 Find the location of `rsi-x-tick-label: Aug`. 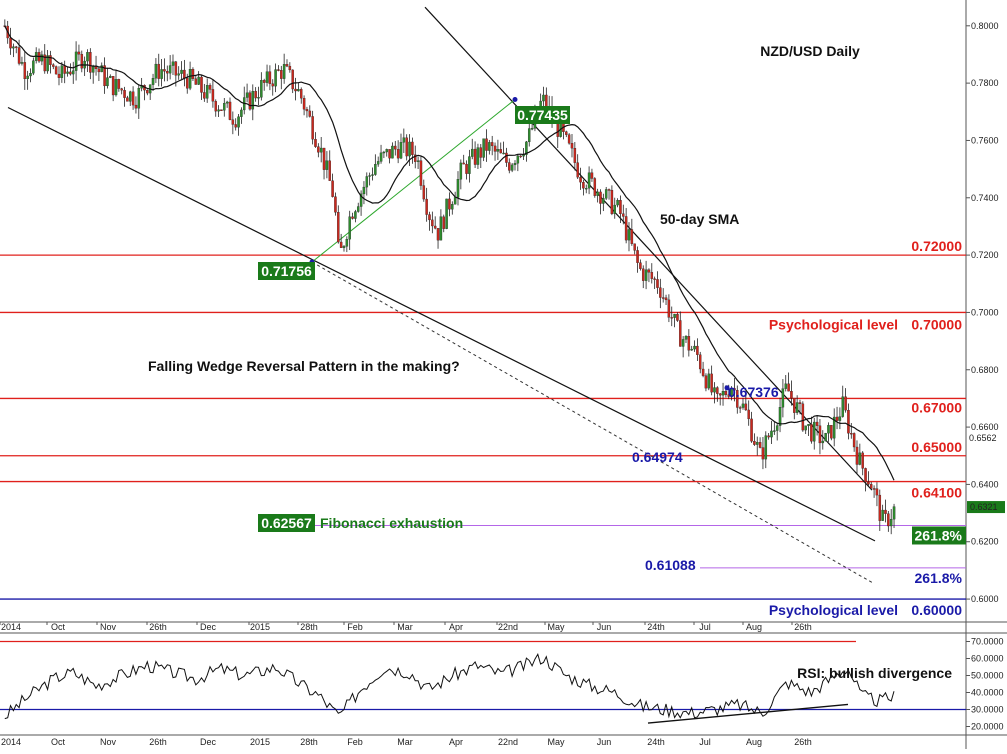

rsi-x-tick-label: Aug is located at coordinates (754, 742).